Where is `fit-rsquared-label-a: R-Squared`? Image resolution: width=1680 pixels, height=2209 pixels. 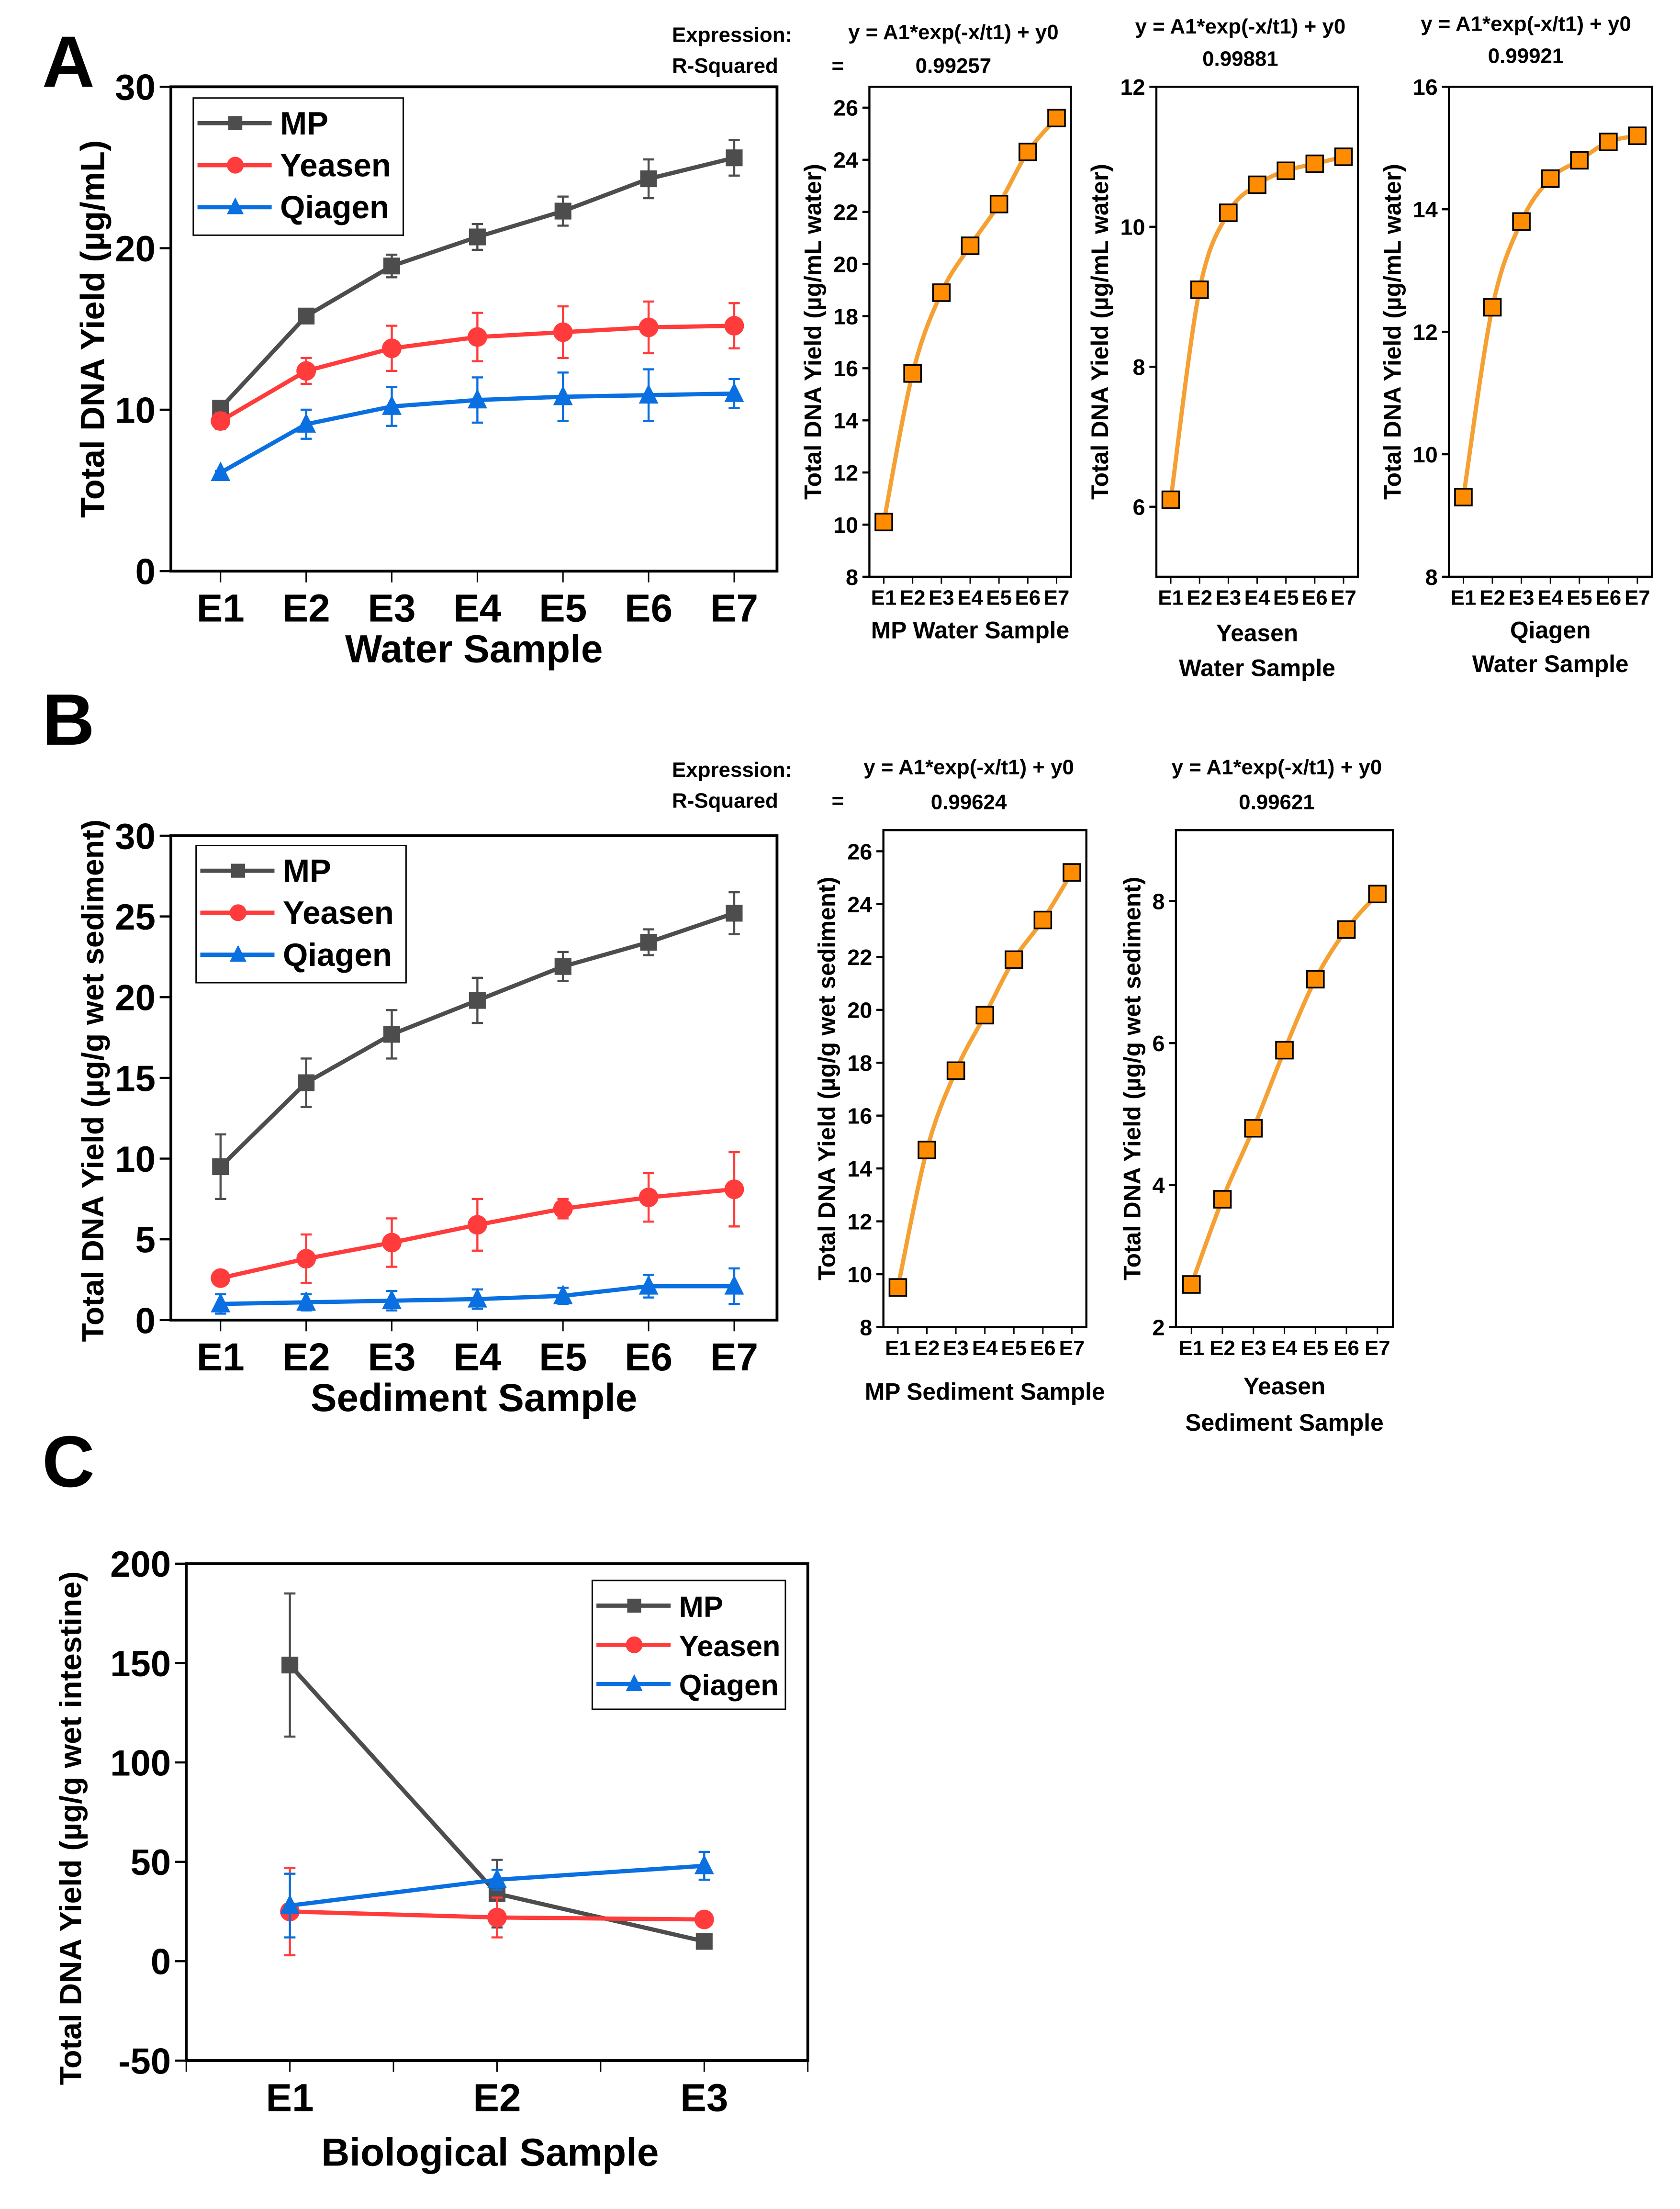 fit-rsquared-label-a: R-Squared is located at coordinates (725, 66).